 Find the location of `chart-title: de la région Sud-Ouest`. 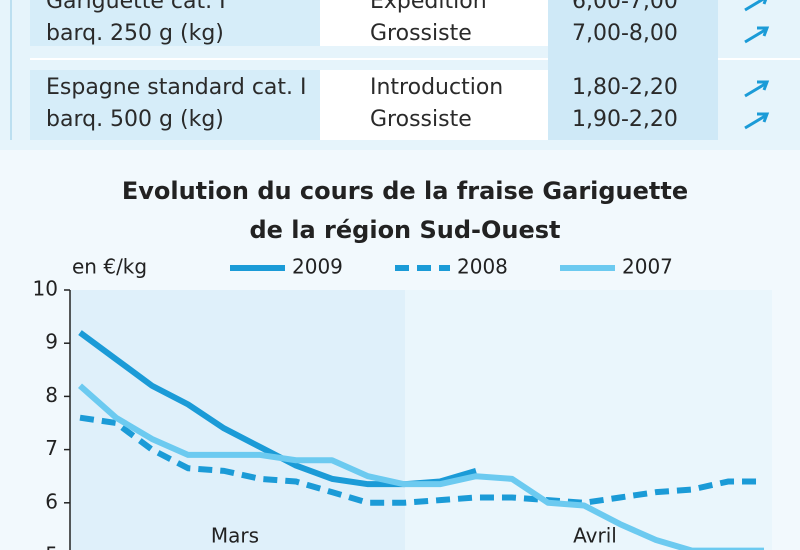

chart-title: de la région Sud-Ouest is located at coordinates (404, 230).